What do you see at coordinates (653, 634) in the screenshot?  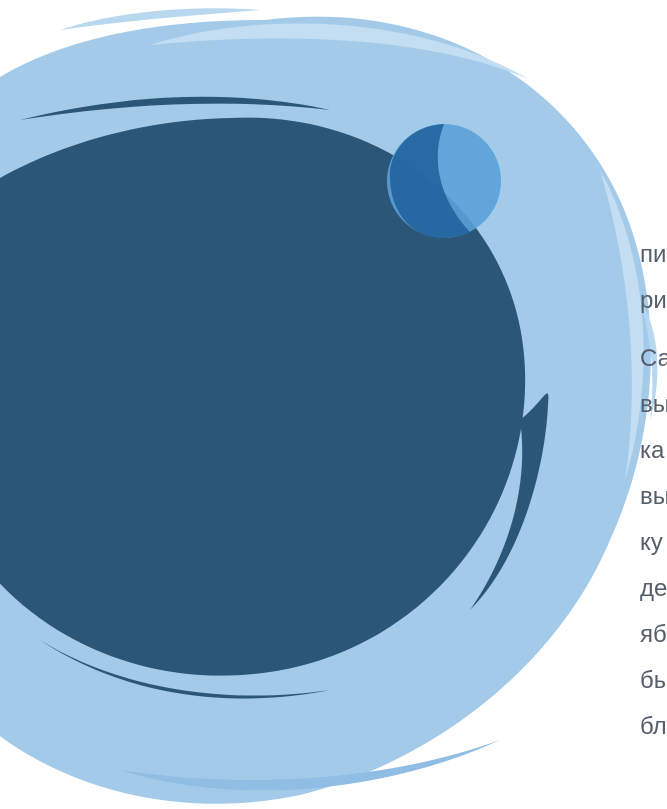 I see `text-line: яб` at bounding box center [653, 634].